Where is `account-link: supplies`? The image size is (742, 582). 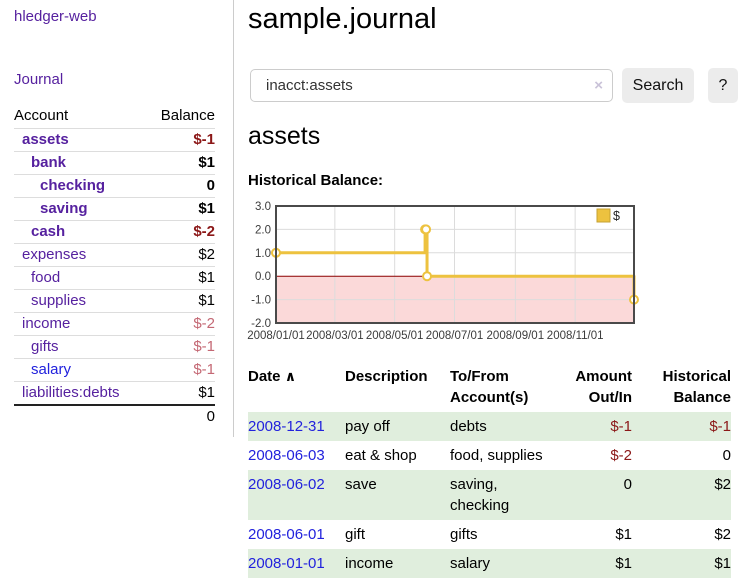 account-link: supplies is located at coordinates (59, 300).